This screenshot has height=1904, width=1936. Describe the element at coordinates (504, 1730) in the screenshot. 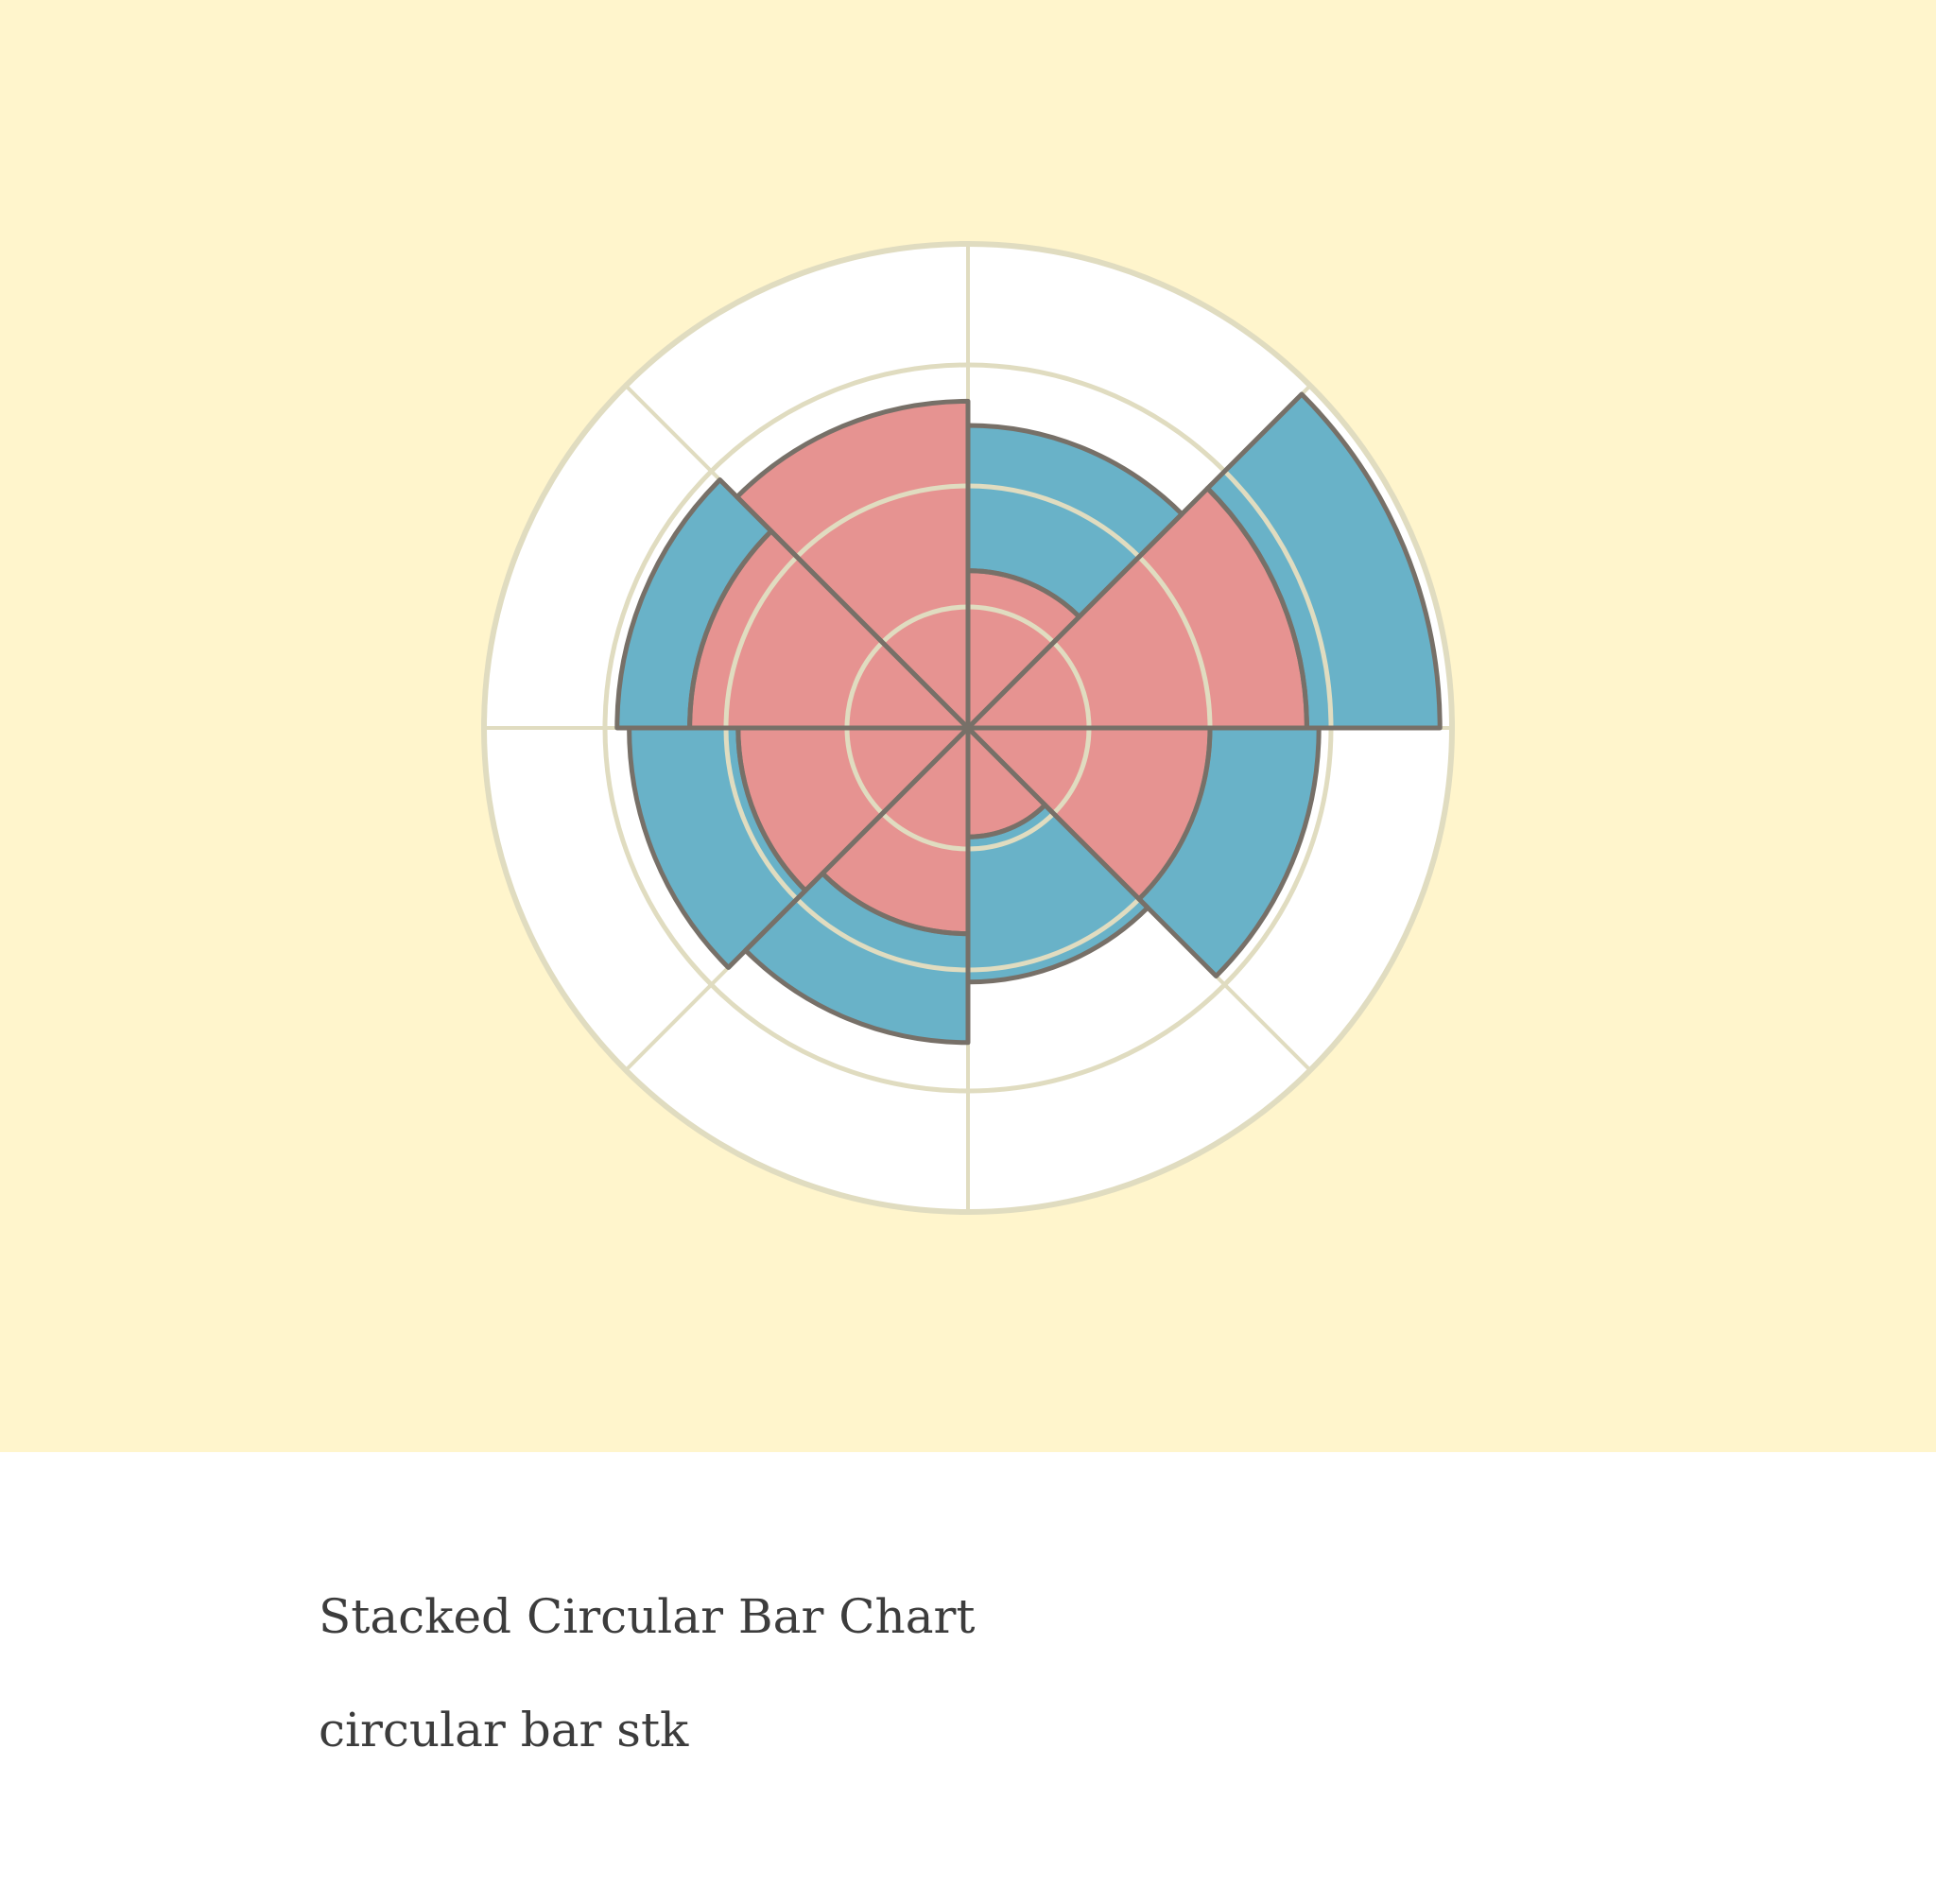

I see `card-subtitle: circular bar stk` at that location.